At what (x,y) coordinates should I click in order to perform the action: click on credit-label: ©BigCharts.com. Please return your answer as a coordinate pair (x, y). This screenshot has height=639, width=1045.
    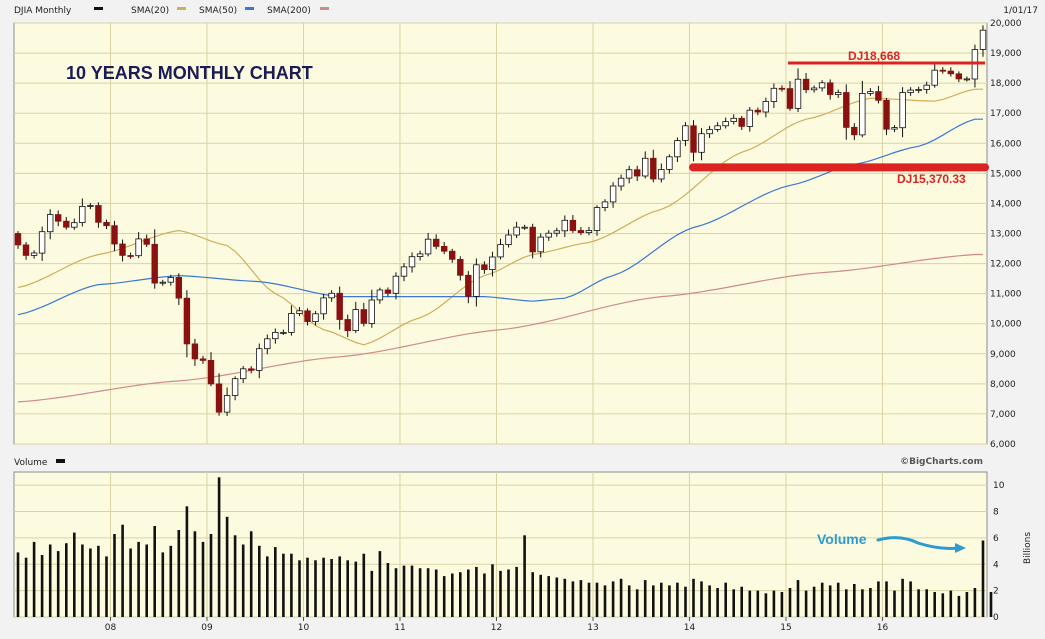
    Looking at the image, I should click on (941, 462).